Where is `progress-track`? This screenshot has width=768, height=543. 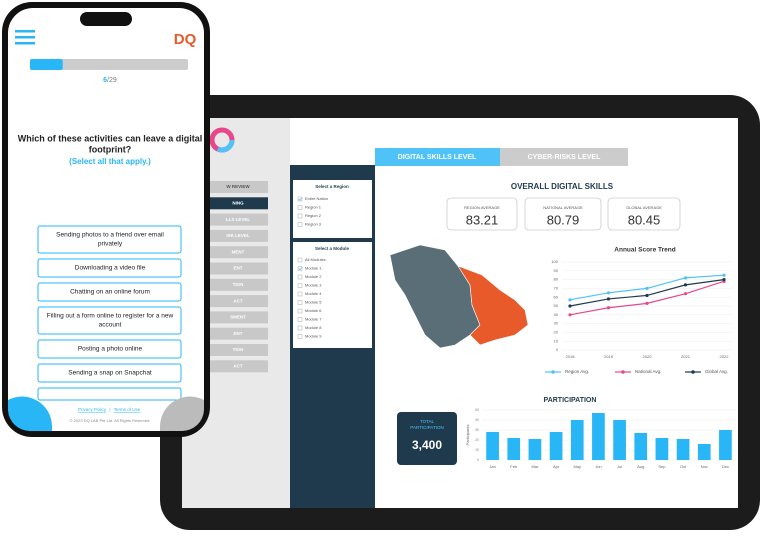
progress-track is located at coordinates (109, 64).